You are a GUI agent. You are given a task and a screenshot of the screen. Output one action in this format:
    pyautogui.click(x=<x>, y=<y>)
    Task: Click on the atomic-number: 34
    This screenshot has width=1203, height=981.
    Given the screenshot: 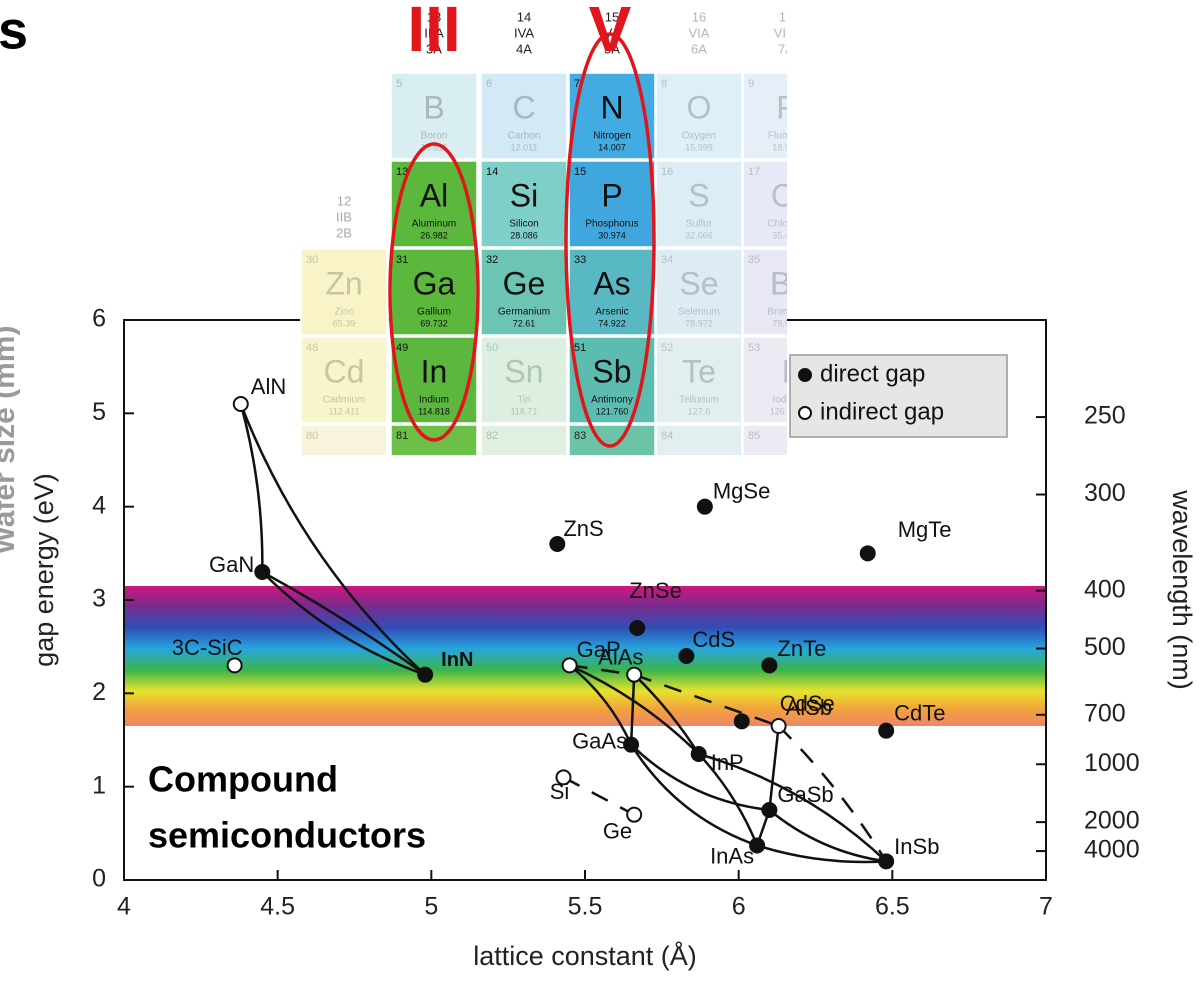 What is the action you would take?
    pyautogui.click(x=667, y=260)
    